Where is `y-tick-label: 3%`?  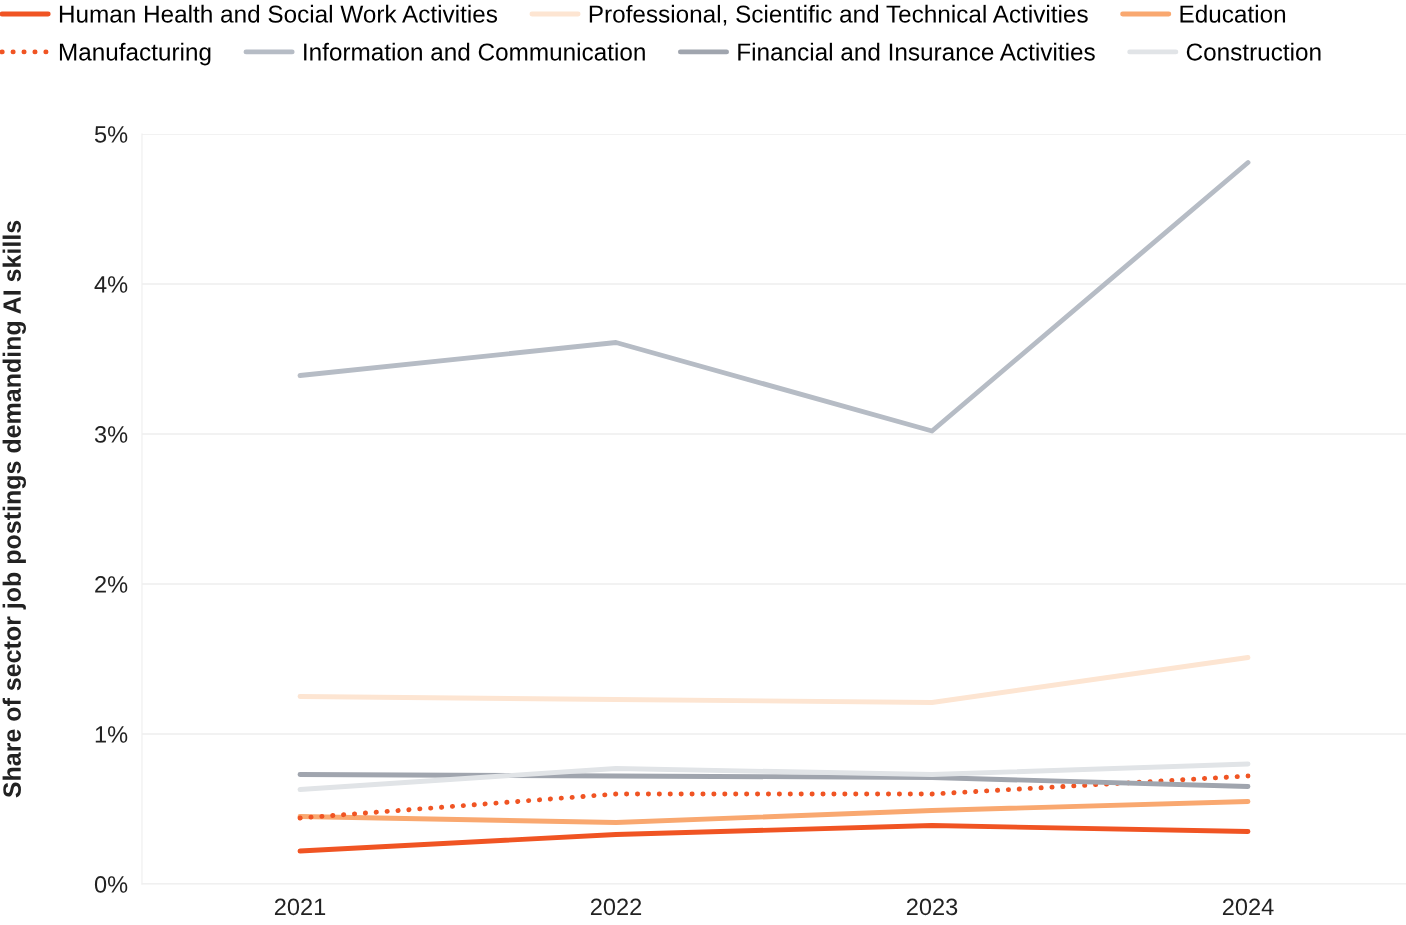 y-tick-label: 3% is located at coordinates (111, 434).